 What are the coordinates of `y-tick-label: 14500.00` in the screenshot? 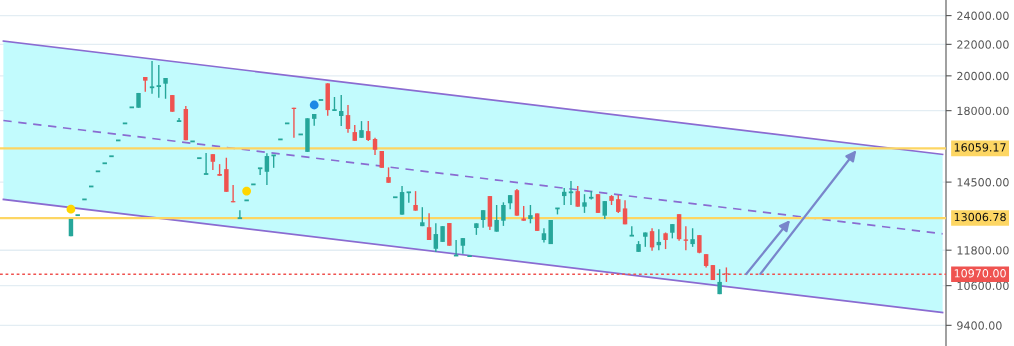 It's located at (983, 182).